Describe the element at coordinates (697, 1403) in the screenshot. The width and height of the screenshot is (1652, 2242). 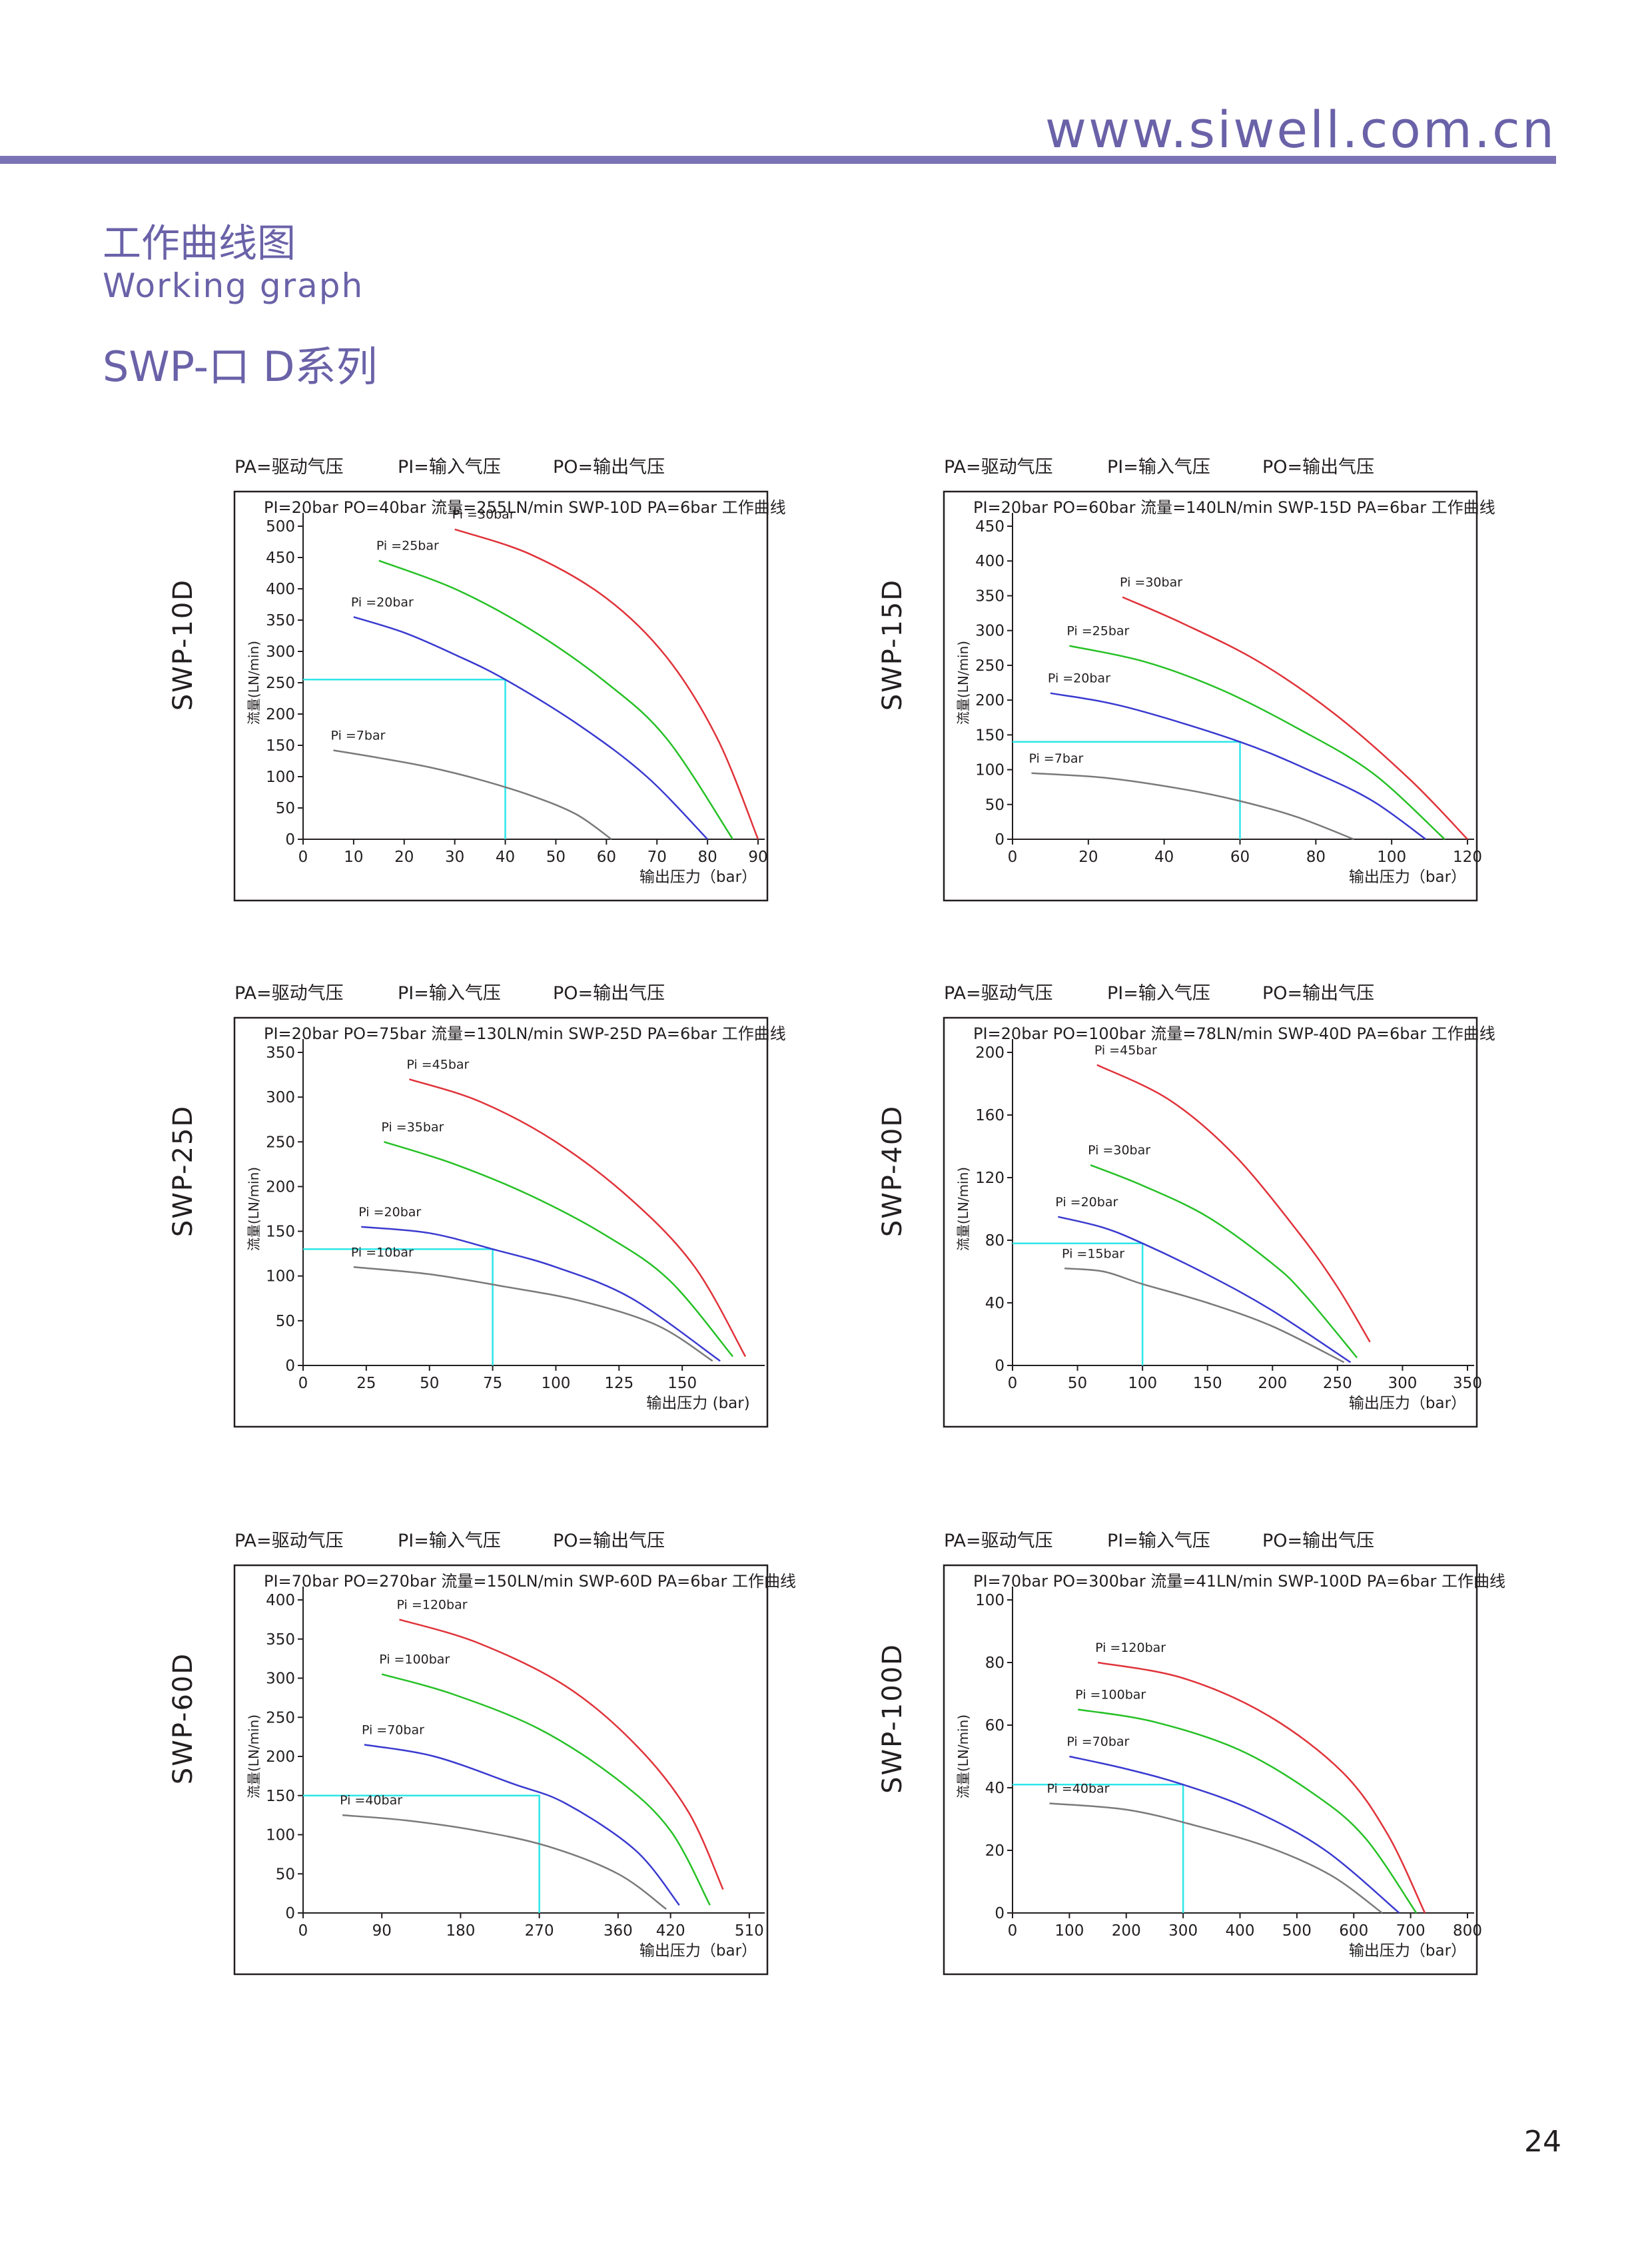
I see `x-axis-label: 输出压力 (bar)` at that location.